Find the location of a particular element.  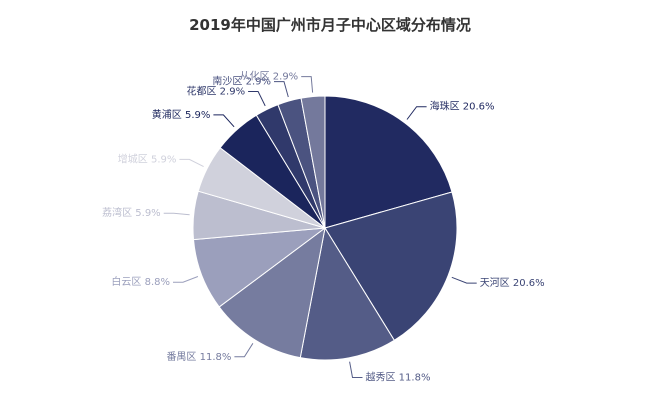

slice-label-3: 越秀区 11.8% is located at coordinates (398, 377).